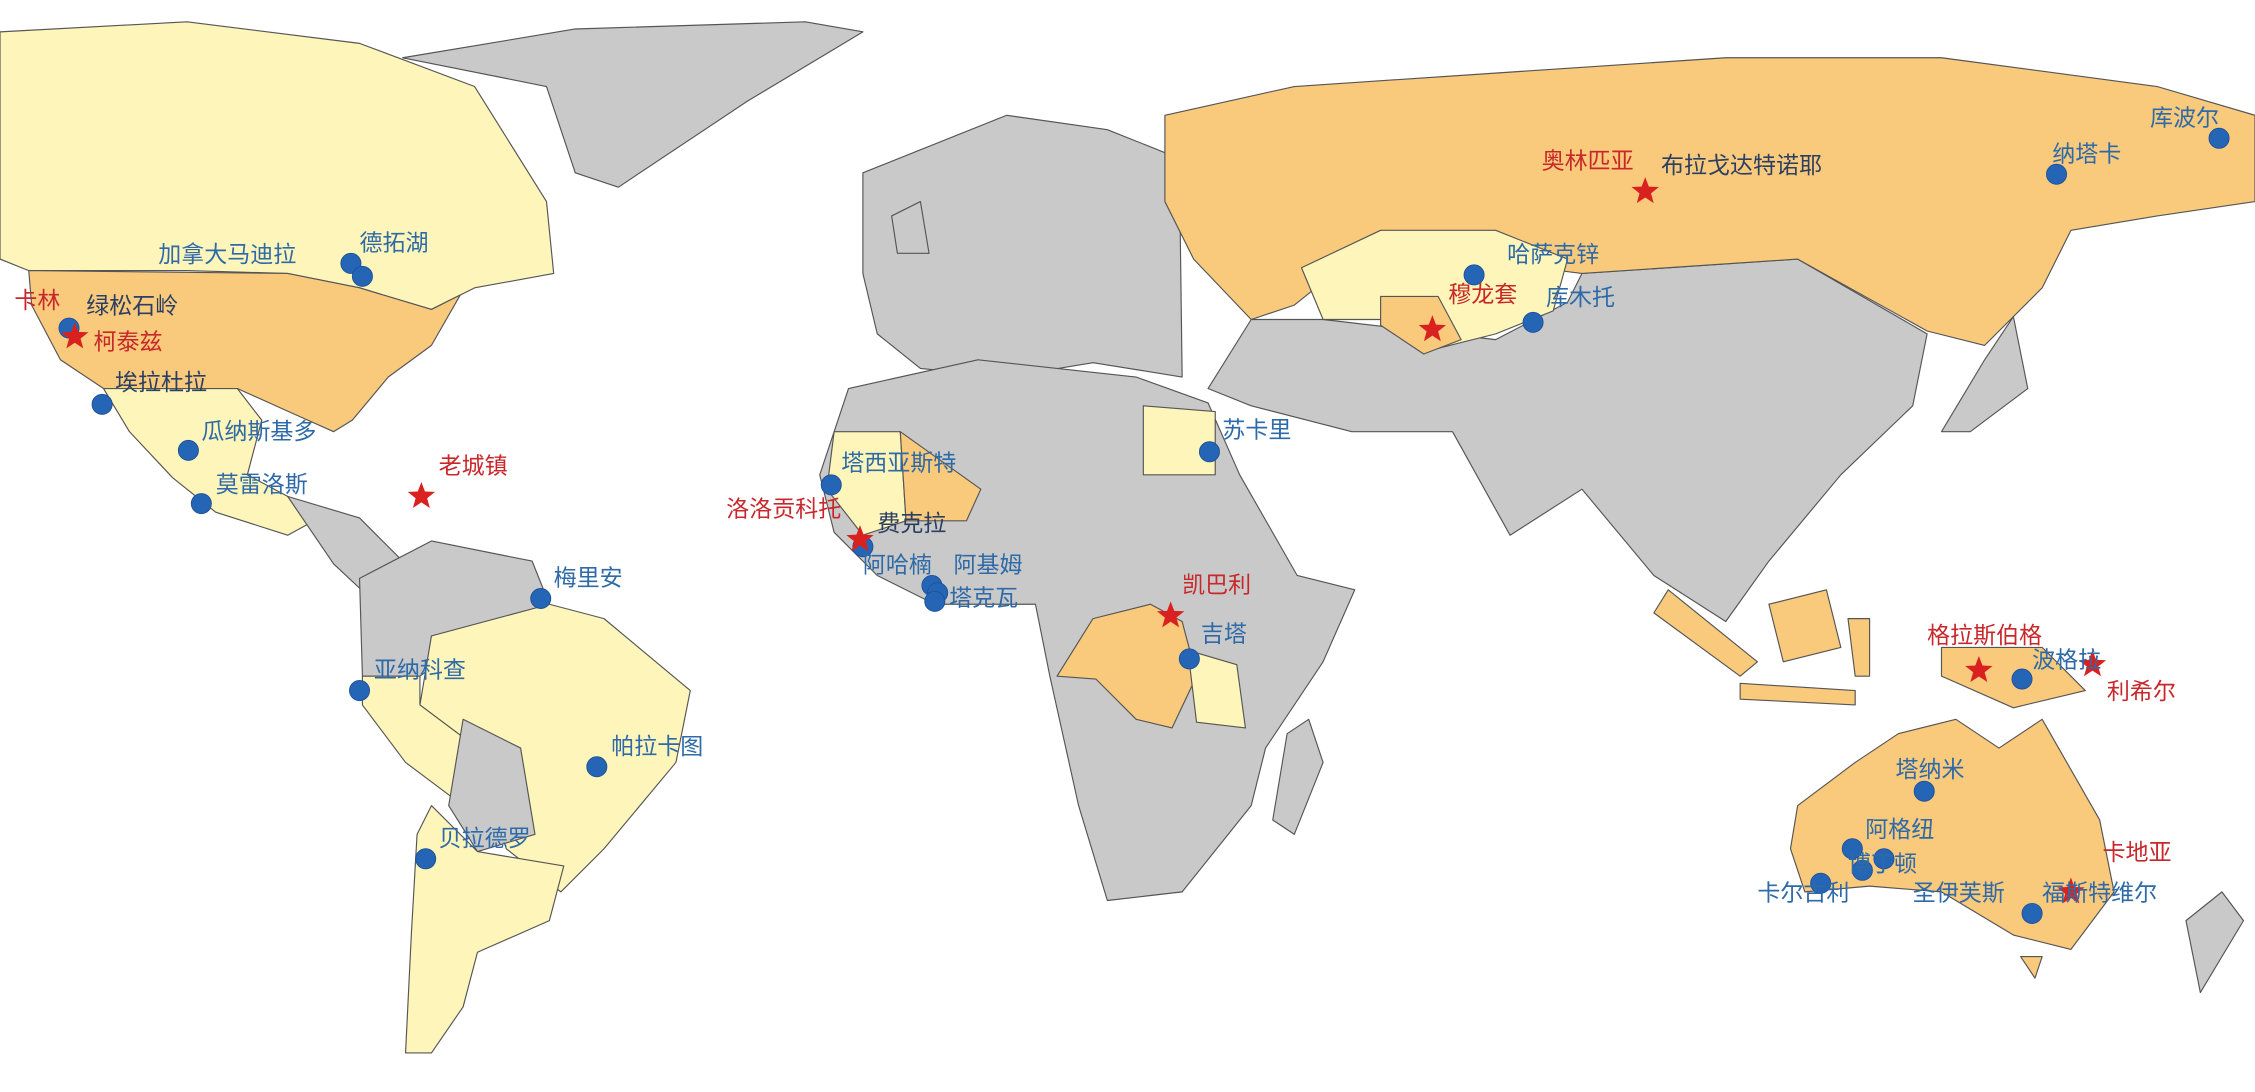  I want to click on place-label: 绿松石岭, so click(132, 307).